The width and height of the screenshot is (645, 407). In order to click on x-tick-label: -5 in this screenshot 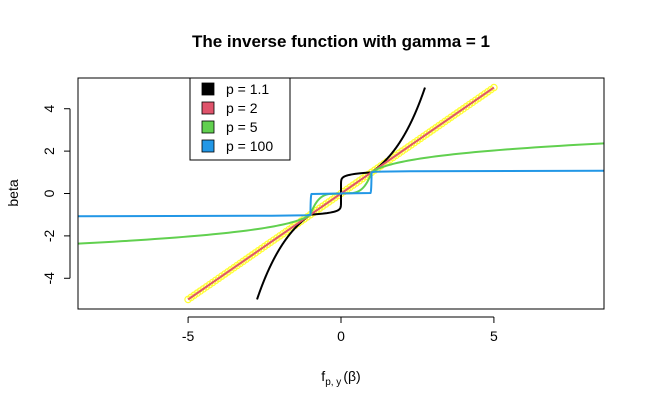, I will do `click(188, 336)`.